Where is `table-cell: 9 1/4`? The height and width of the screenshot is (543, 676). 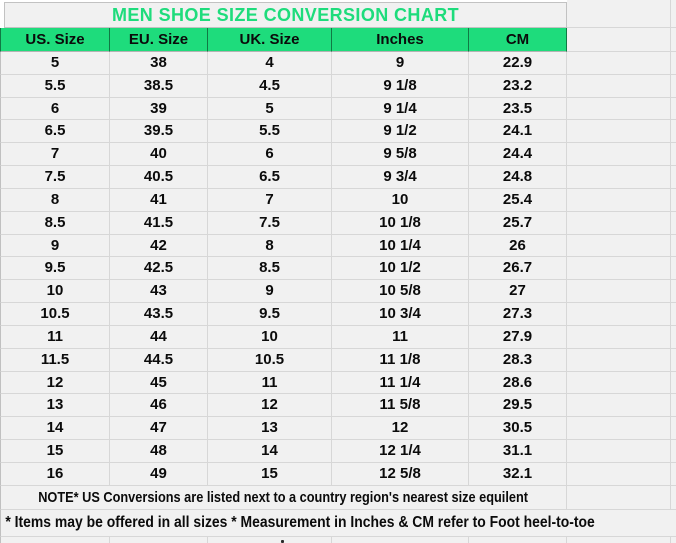 table-cell: 9 1/4 is located at coordinates (400, 109).